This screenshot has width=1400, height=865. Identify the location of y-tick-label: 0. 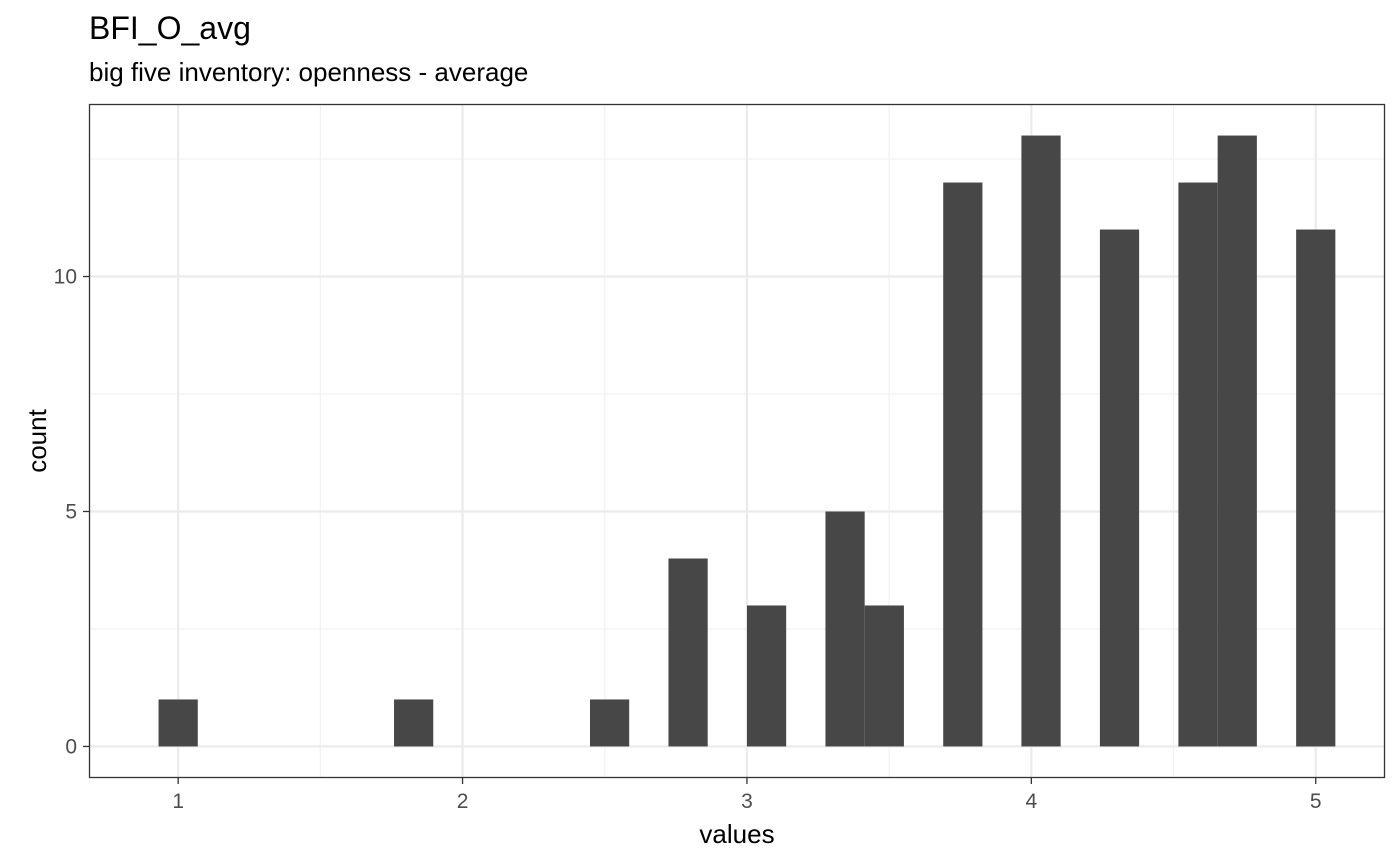
(71, 746).